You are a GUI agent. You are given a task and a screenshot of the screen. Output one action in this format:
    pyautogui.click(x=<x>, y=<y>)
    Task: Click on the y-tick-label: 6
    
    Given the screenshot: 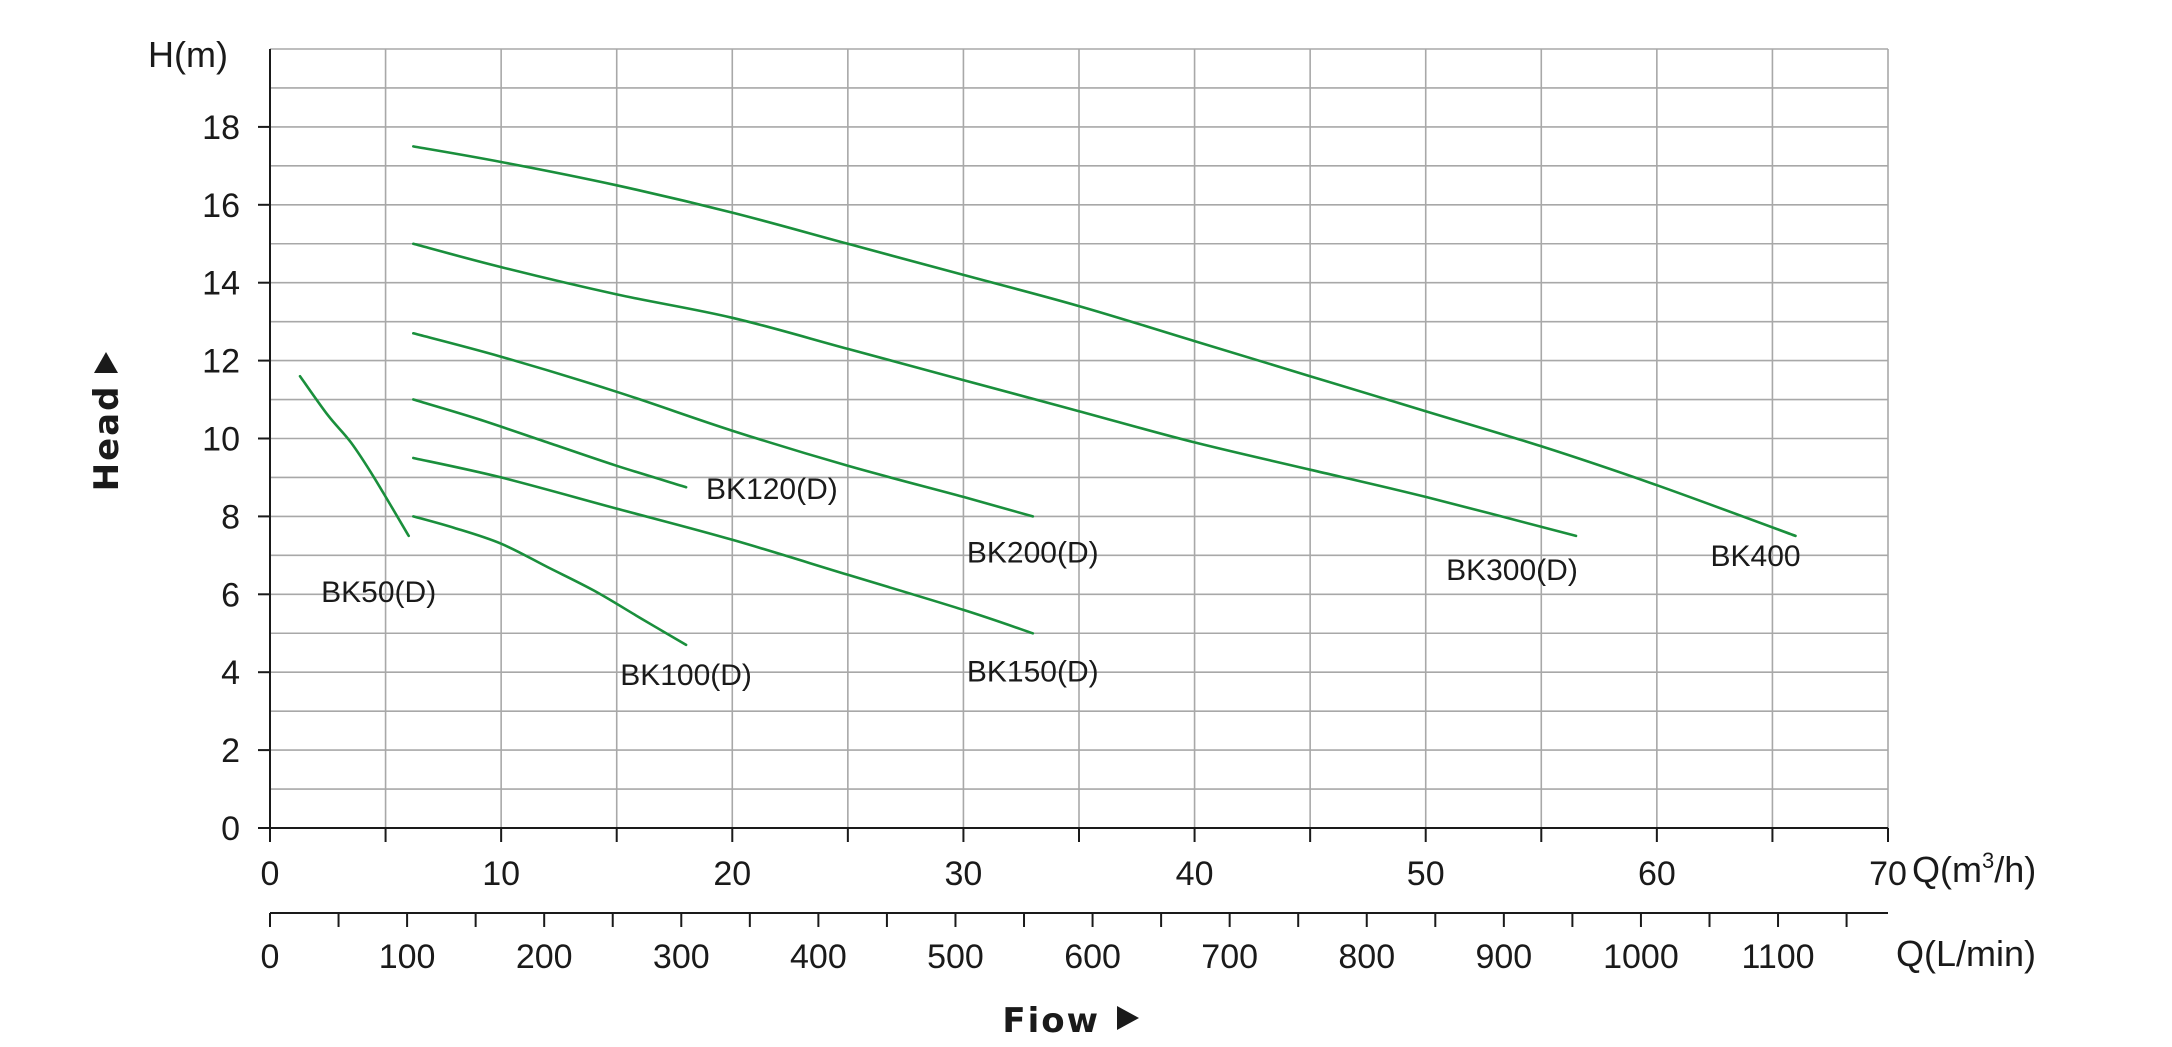 What is the action you would take?
    pyautogui.click(x=230, y=595)
    